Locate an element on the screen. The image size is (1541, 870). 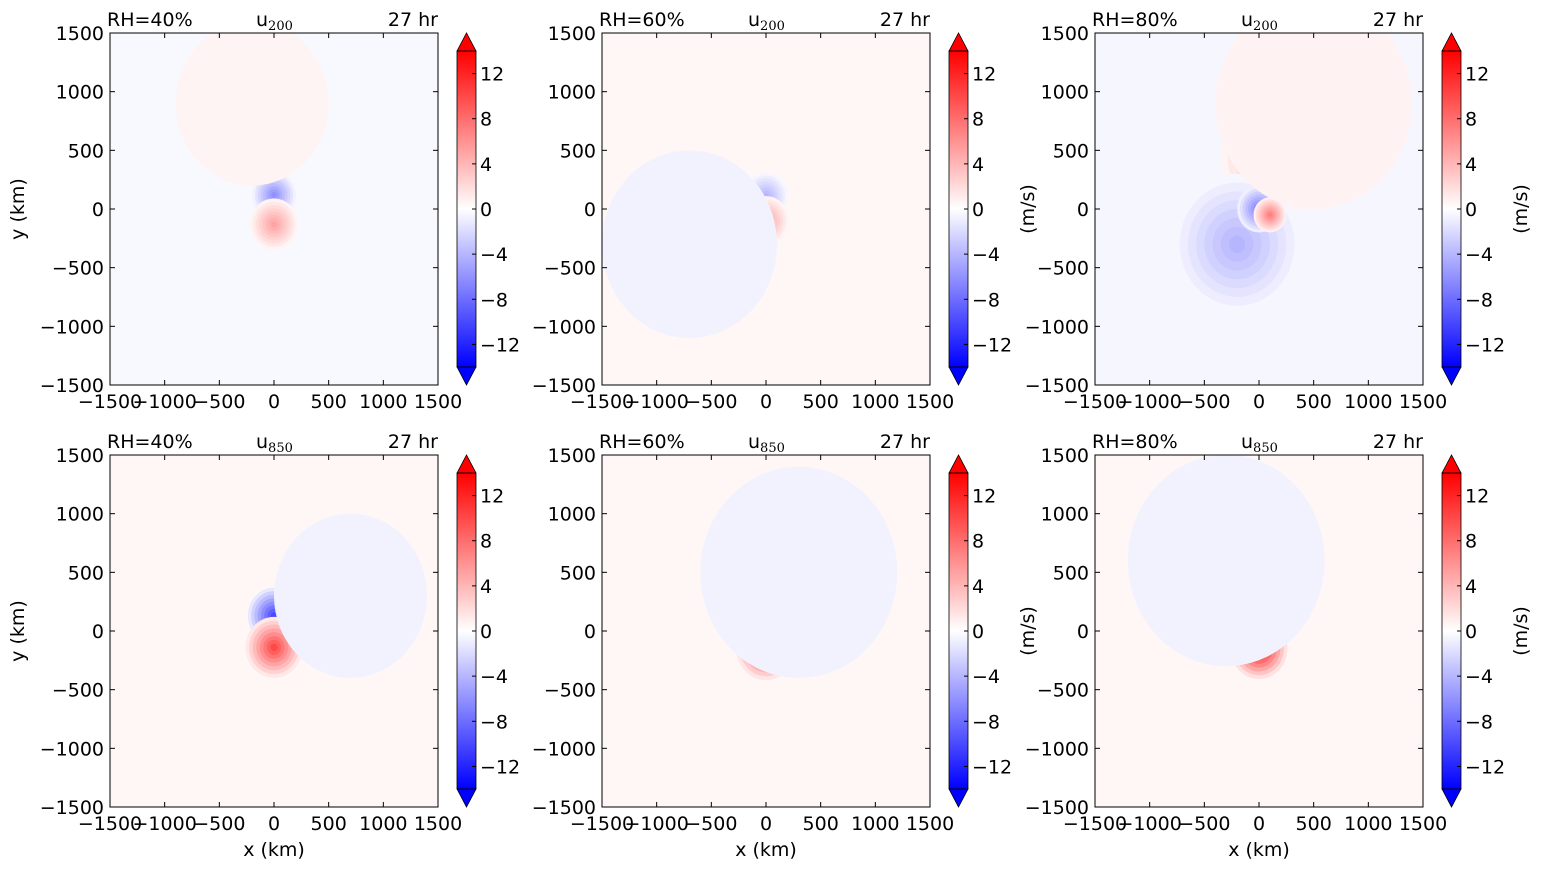
colorbar-label: (m/s) is located at coordinates (1028, 209).